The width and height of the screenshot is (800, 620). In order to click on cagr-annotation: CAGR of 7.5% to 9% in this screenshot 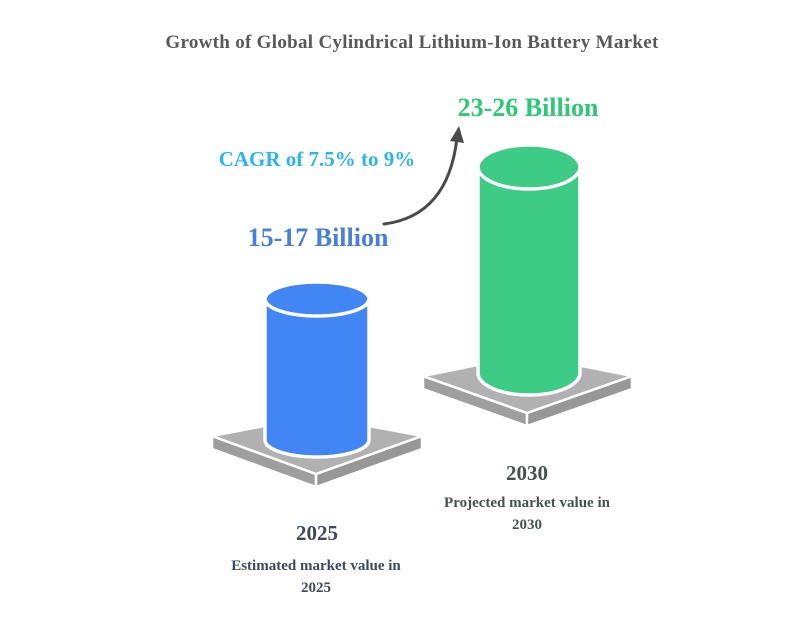, I will do `click(317, 159)`.